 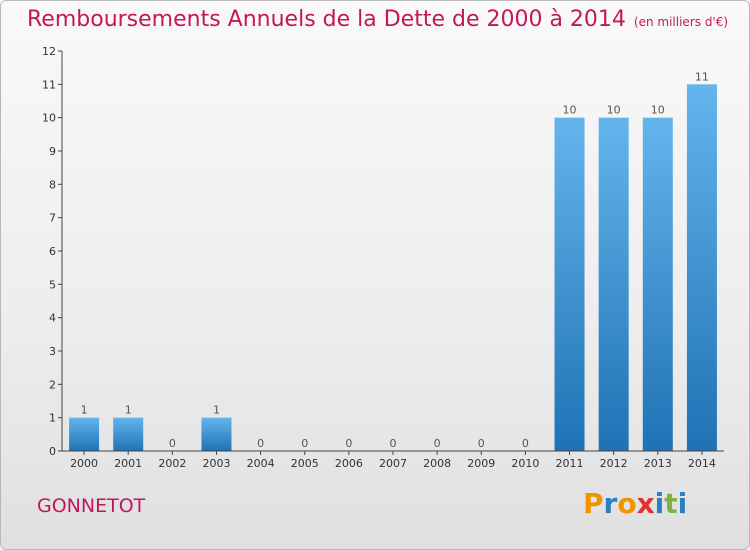 What do you see at coordinates (172, 443) in the screenshot?
I see `value-label-2002: 0` at bounding box center [172, 443].